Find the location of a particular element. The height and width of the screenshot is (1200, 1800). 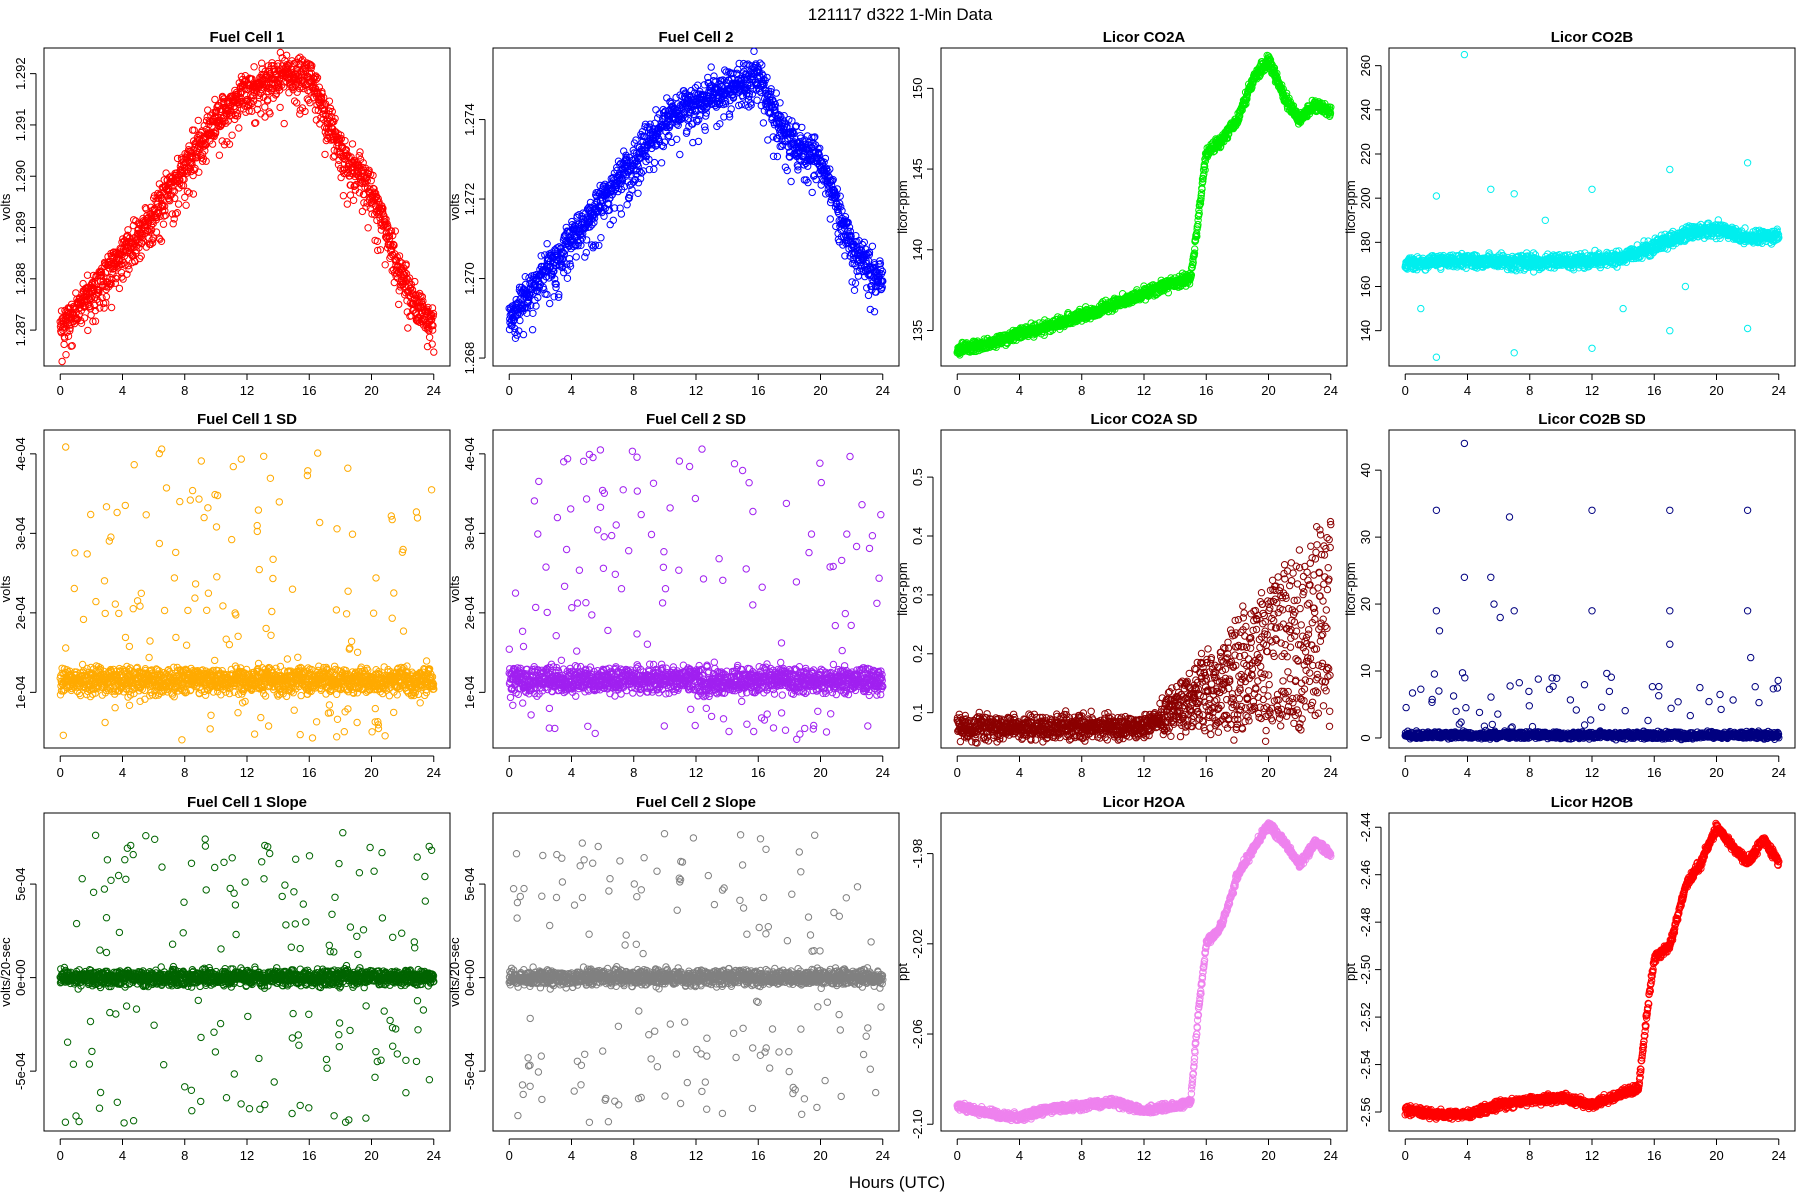

x-tick-label: 0 is located at coordinates (60, 390).